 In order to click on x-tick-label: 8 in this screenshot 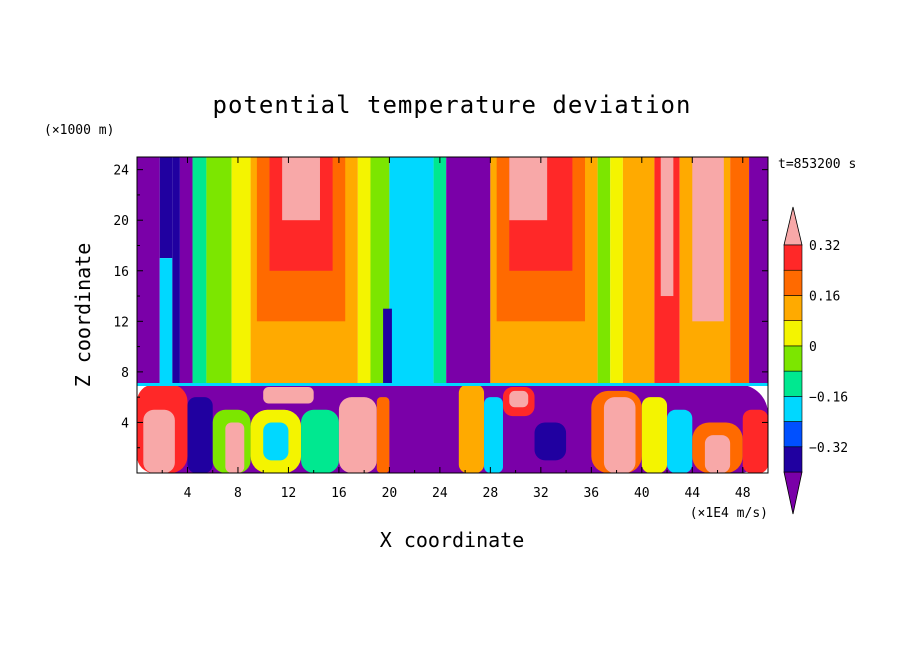, I will do `click(238, 493)`.